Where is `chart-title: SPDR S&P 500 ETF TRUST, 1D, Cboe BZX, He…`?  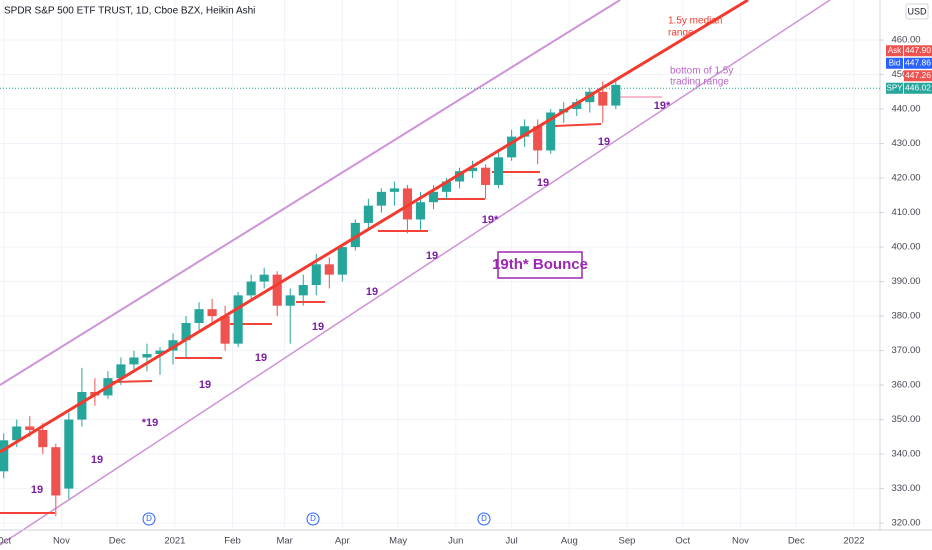
chart-title: SPDR S&P 500 ETF TRUST, 1D, Cboe BZX, He… is located at coordinates (129, 11).